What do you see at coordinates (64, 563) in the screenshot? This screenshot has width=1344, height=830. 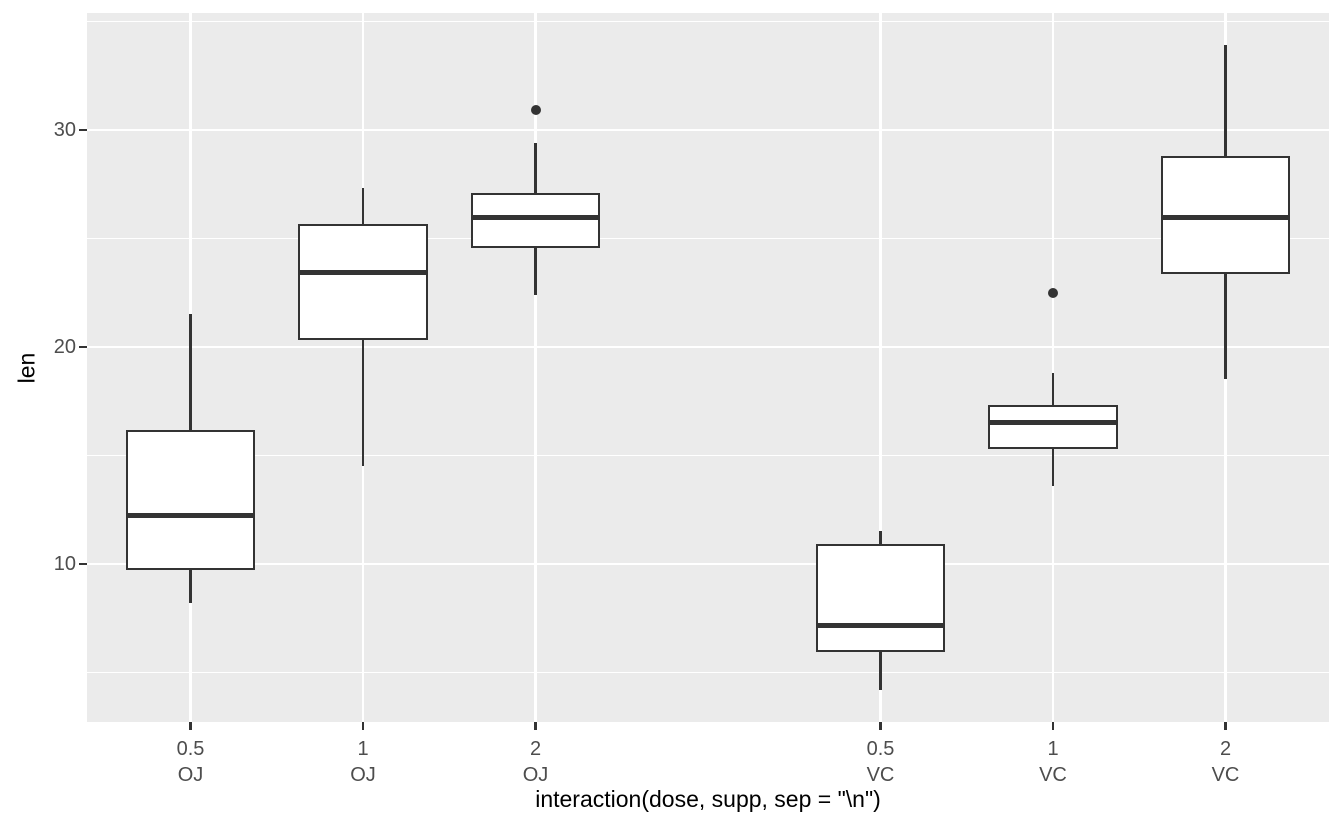 I see `y-tick-label: 10` at bounding box center [64, 563].